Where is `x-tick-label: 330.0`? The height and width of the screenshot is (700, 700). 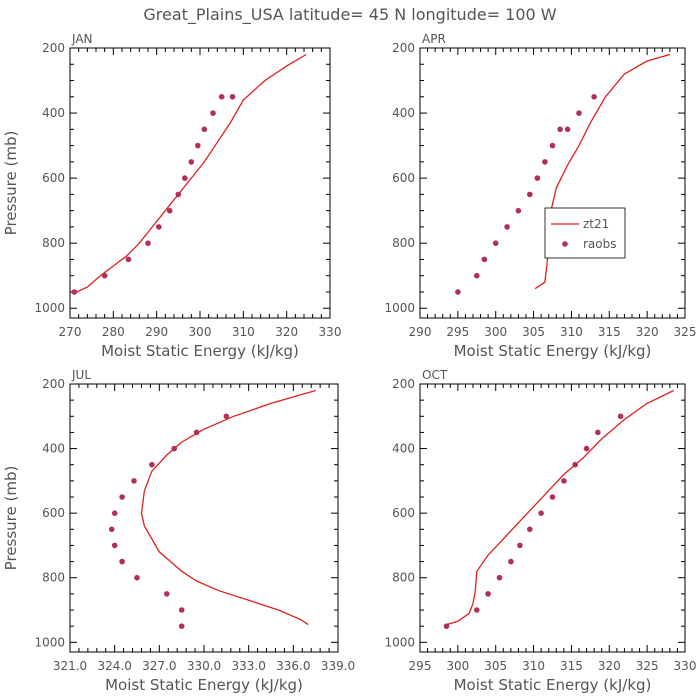 x-tick-label: 330.0 is located at coordinates (204, 666).